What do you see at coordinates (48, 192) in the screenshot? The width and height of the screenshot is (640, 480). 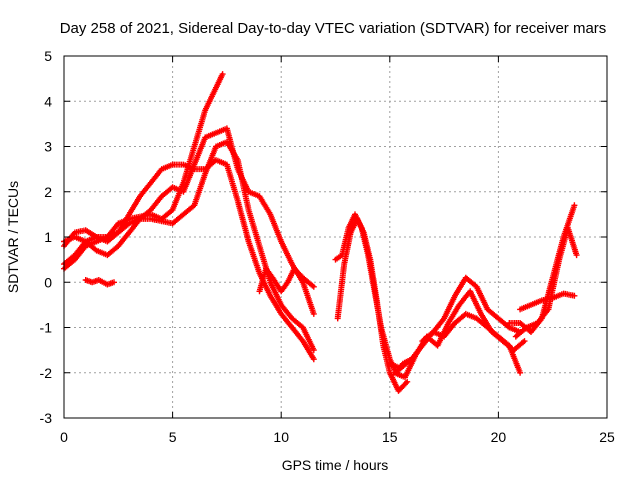 I see `y-tick-label: 2` at bounding box center [48, 192].